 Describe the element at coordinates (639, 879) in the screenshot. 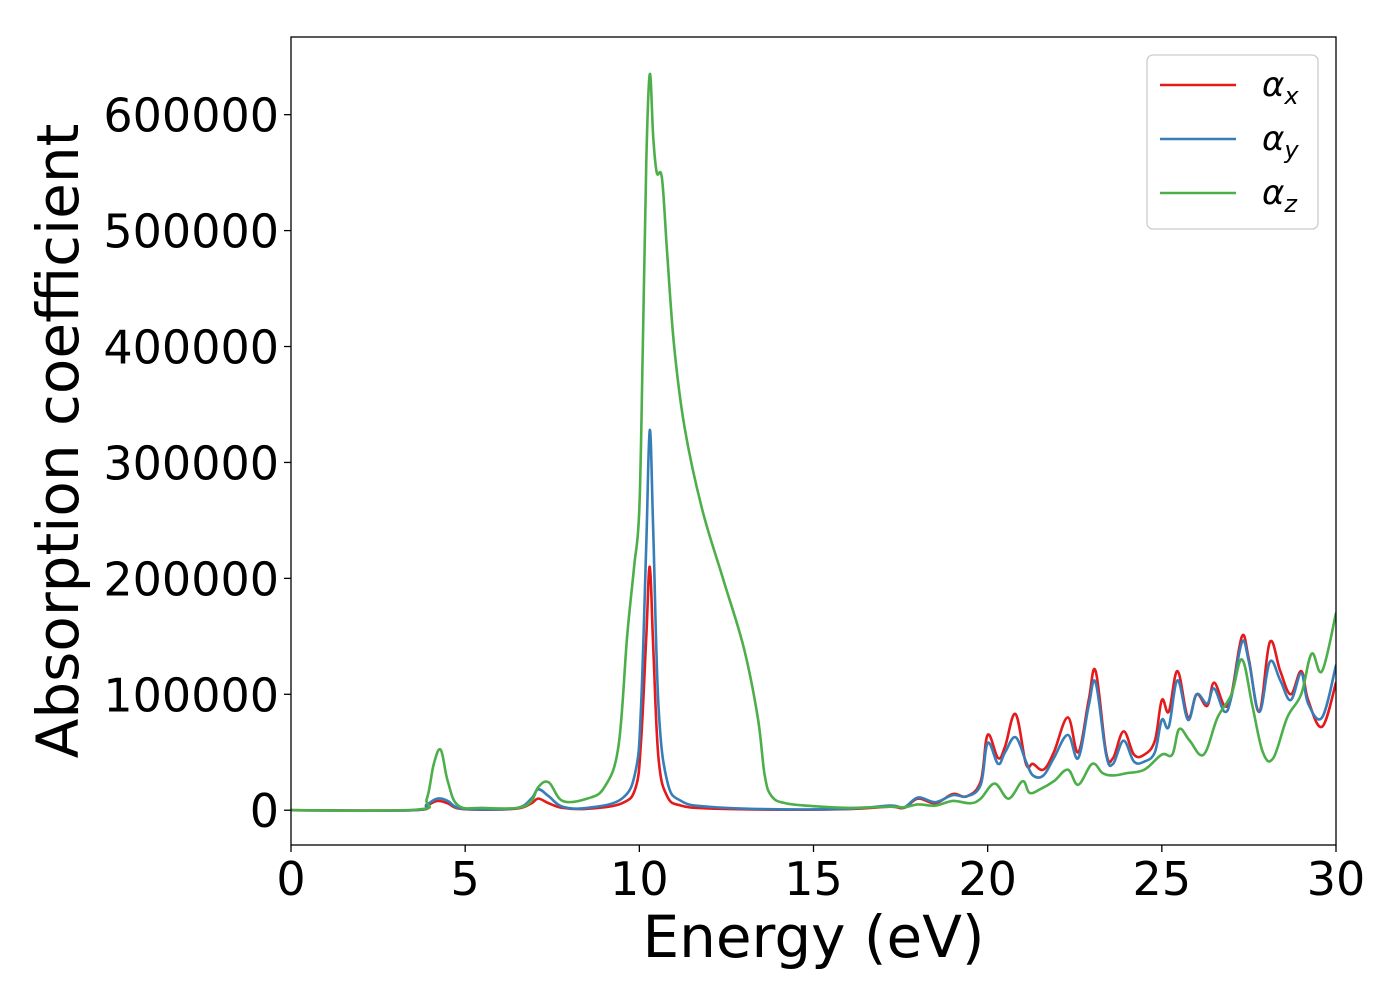

I see `x-tick-label: 10` at that location.